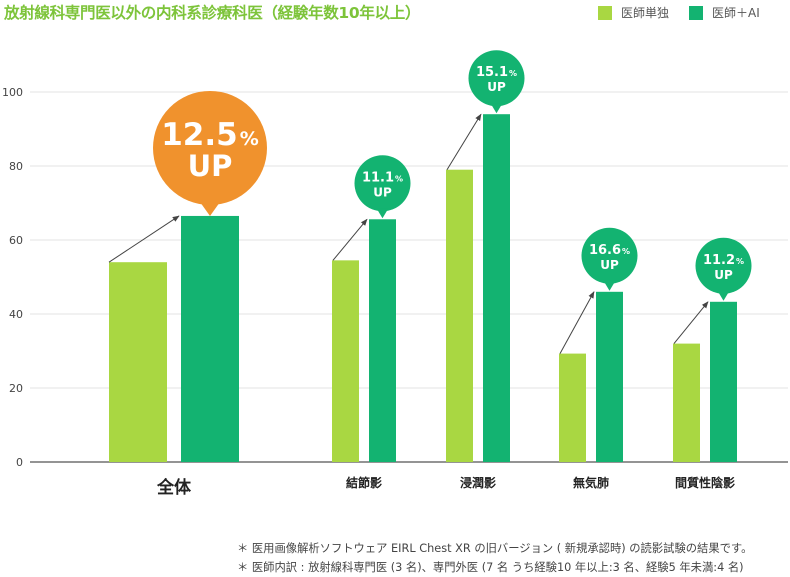 This screenshot has height=577, width=790. I want to click on legend: 医師単独 医師＋AI, so click(679, 12).